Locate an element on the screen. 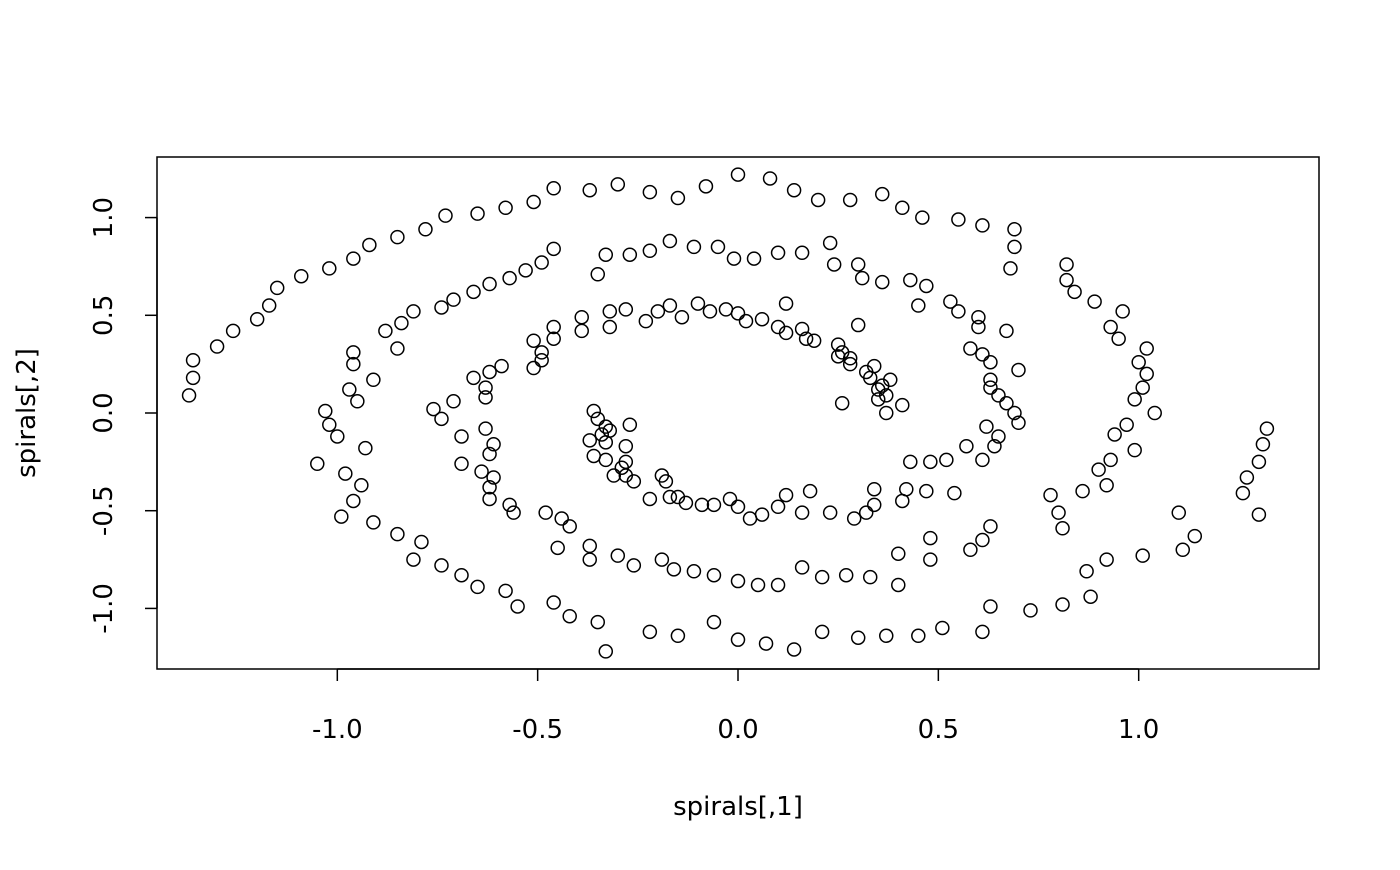 The width and height of the screenshot is (1400, 870). y-tick-label: -0.5 is located at coordinates (104, 510).